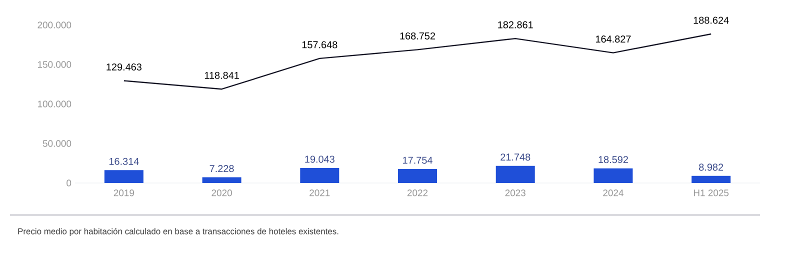 Image resolution: width=787 pixels, height=268 pixels. Describe the element at coordinates (55, 104) in the screenshot. I see `y-tick-label: 100.000` at that location.